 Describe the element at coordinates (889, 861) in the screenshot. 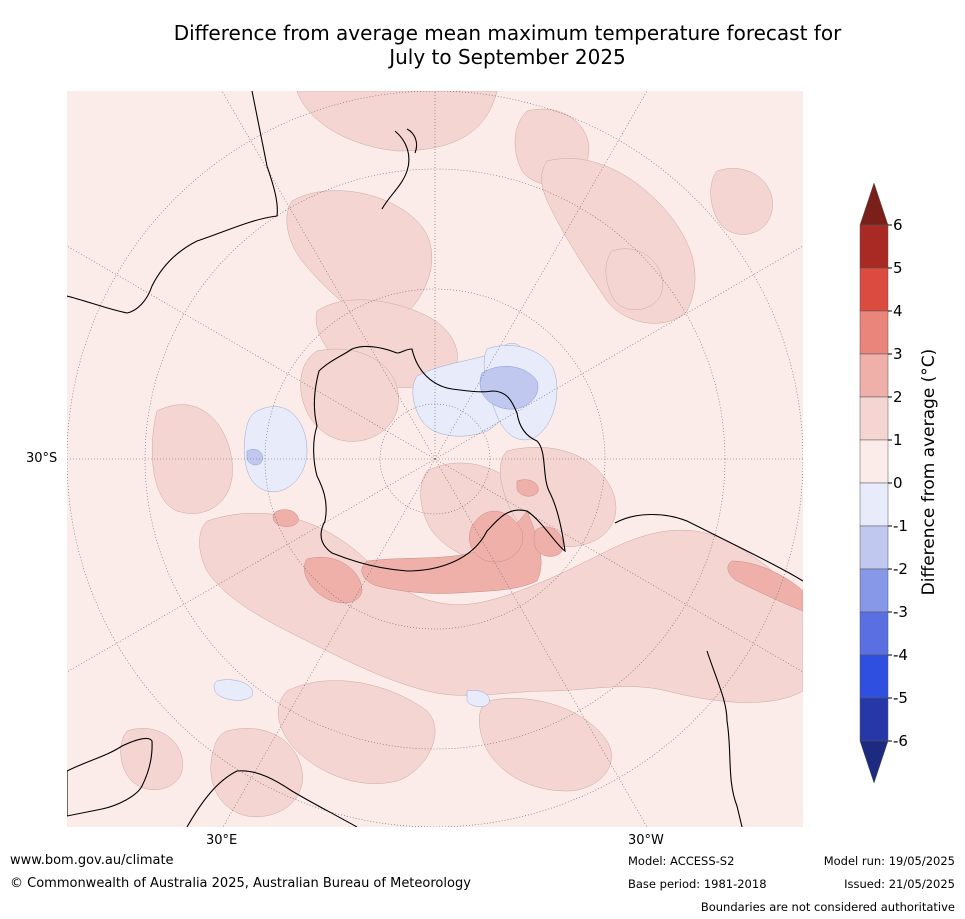

I see `model-run-label: Model run: 19/05/2025` at that location.